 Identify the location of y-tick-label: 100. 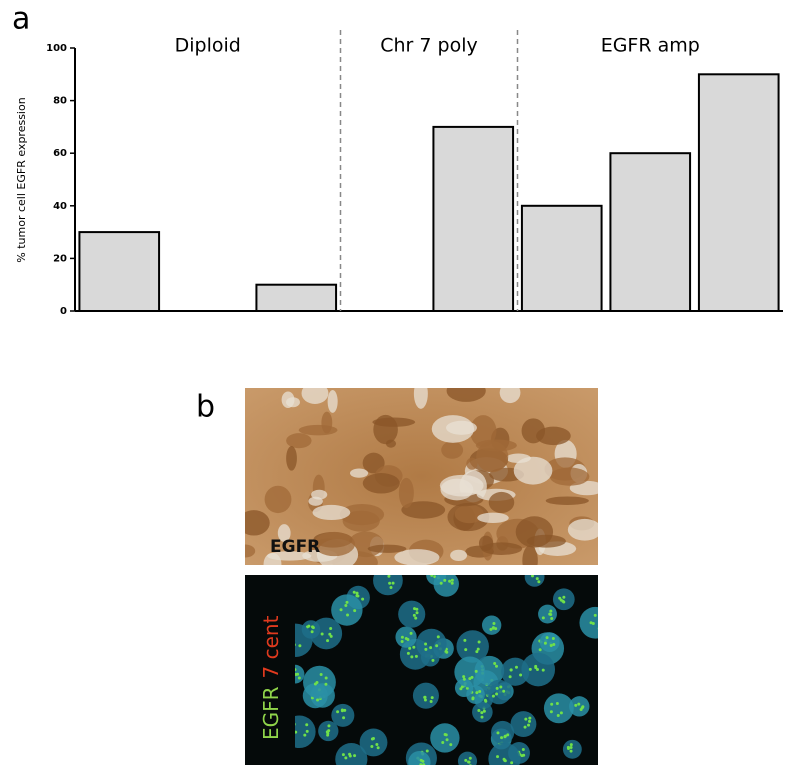
(56, 48).